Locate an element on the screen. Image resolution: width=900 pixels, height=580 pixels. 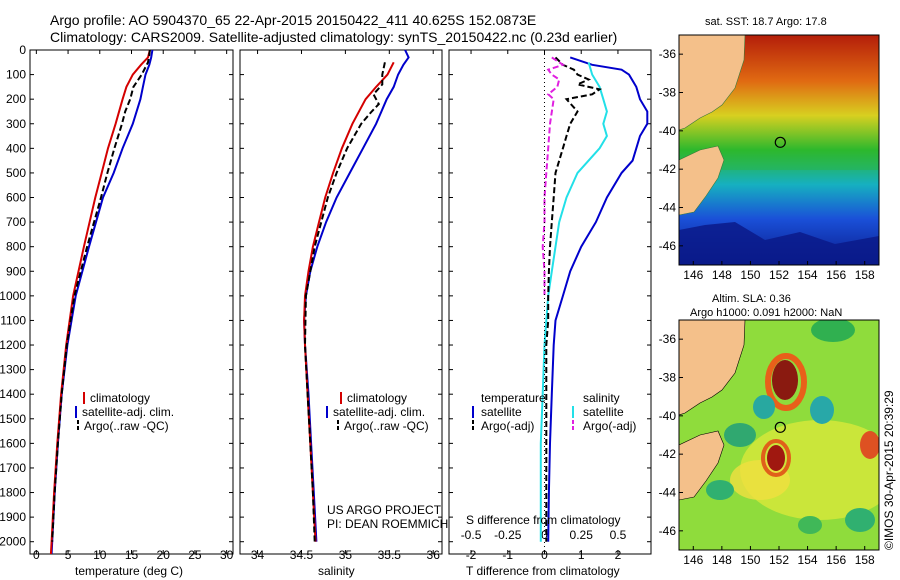
sla-lon-label: 152 is located at coordinates (779, 560).